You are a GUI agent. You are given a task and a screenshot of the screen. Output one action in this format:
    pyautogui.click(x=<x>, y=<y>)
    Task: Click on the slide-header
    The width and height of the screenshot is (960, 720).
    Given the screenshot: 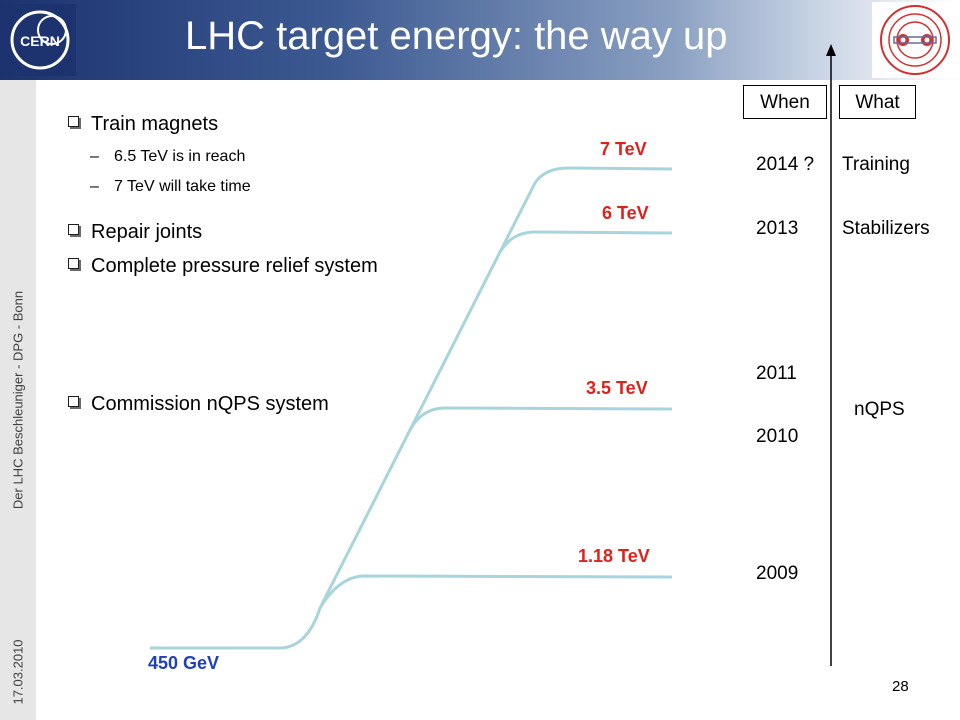 What is the action you would take?
    pyautogui.click(x=480, y=40)
    